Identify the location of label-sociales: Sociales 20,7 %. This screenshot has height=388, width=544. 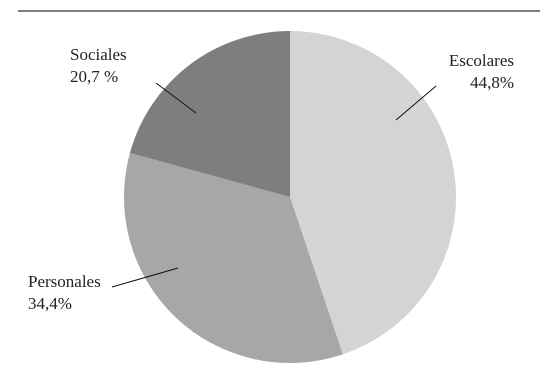
(98, 65).